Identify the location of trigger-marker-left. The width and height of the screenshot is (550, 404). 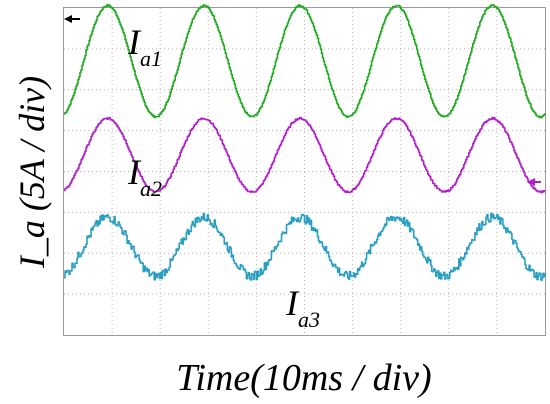
(72, 19).